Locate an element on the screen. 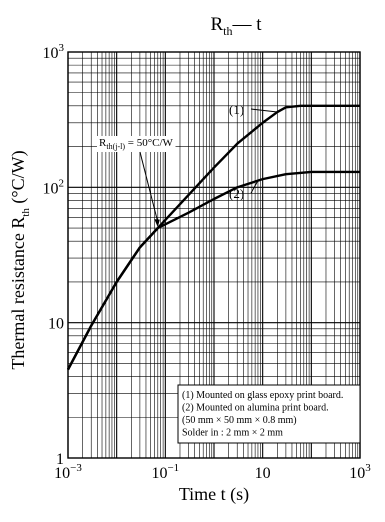 This screenshot has height=522, width=385. rth-annotation: Rth(j-l) = 50°C/W is located at coordinates (136, 144).